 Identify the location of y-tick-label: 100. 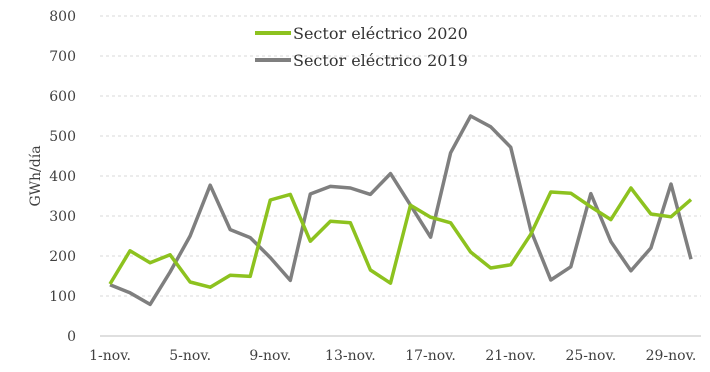
(62, 297).